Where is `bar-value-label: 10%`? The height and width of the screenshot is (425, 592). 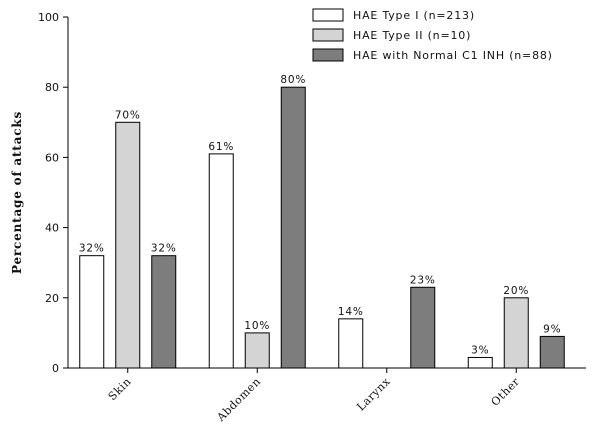
bar-value-label: 10% is located at coordinates (257, 326).